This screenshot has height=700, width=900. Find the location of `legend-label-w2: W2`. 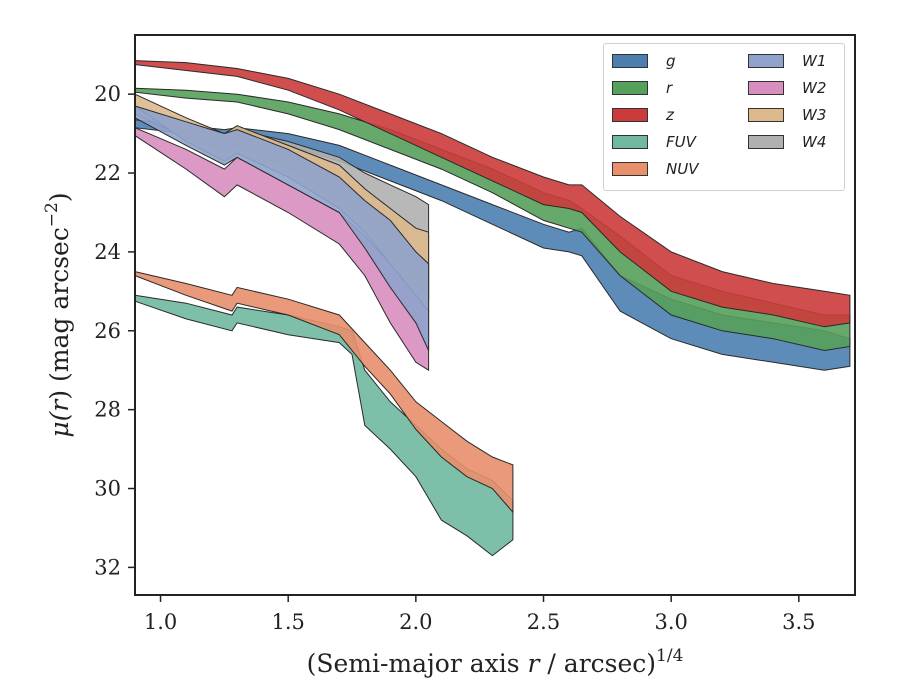

legend-label-w2: W2 is located at coordinates (814, 88).